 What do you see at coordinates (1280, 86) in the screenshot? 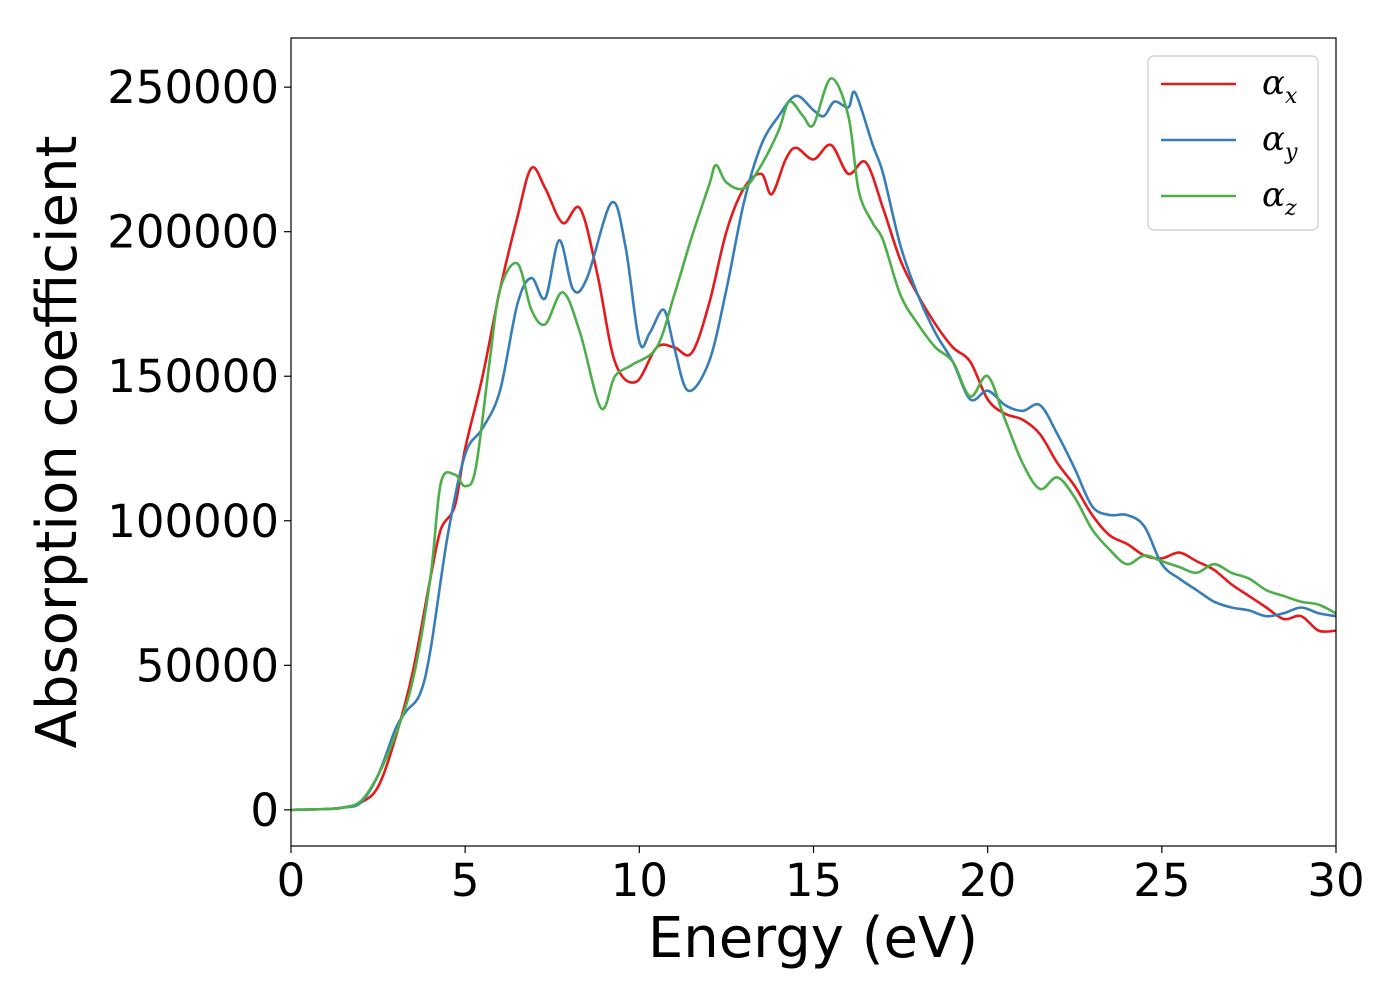
I see `legend-label-alpha-x: αx` at bounding box center [1280, 86].